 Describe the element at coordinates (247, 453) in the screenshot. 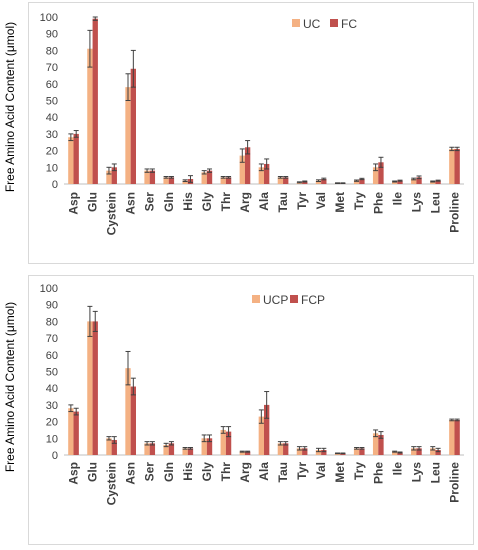

I see `p1-bar-FCP-Arg` at that location.